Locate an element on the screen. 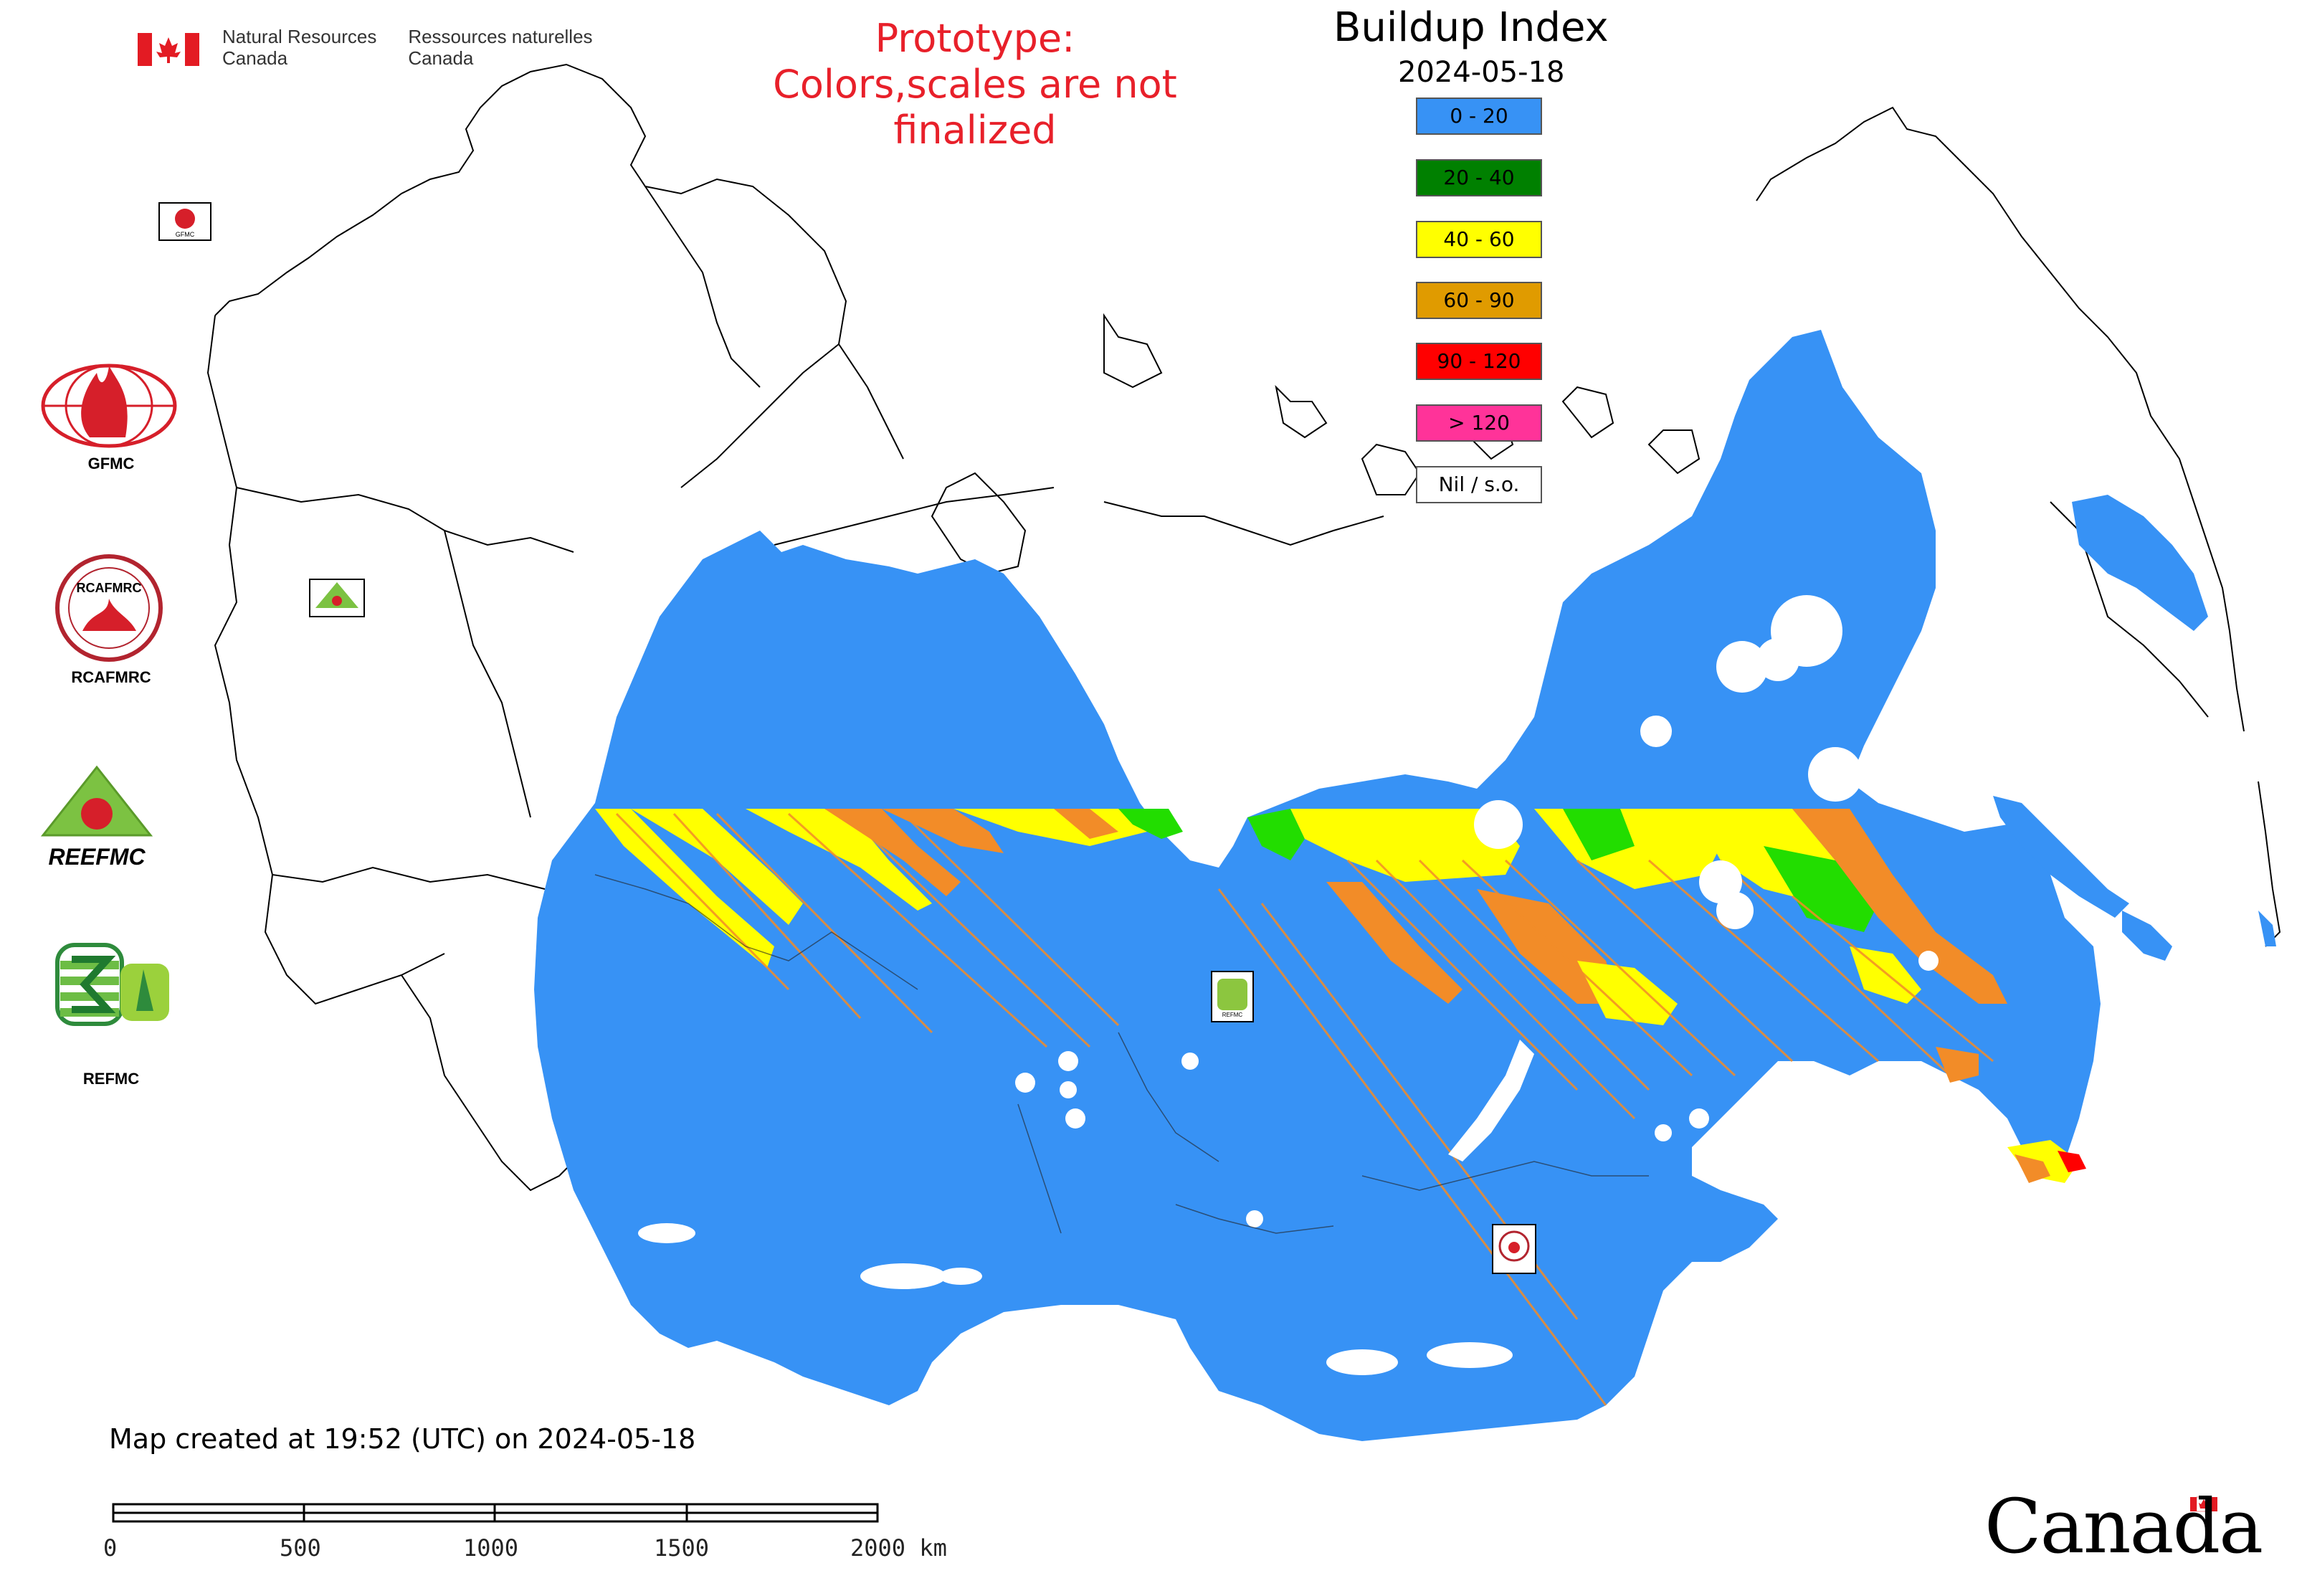 This screenshot has width=2302, height=1596. gfmc-logo is located at coordinates (109, 406).